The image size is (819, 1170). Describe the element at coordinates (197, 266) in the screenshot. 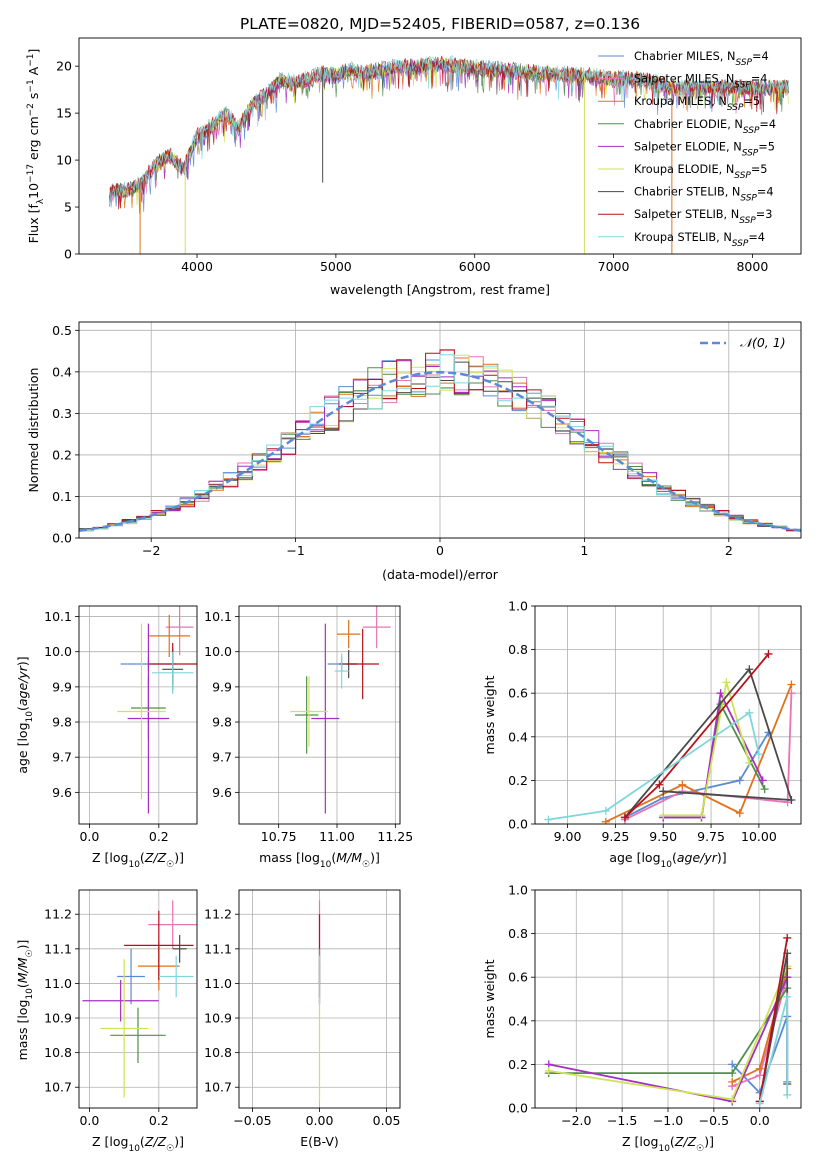

I see `x-tick-label: 4000` at that location.